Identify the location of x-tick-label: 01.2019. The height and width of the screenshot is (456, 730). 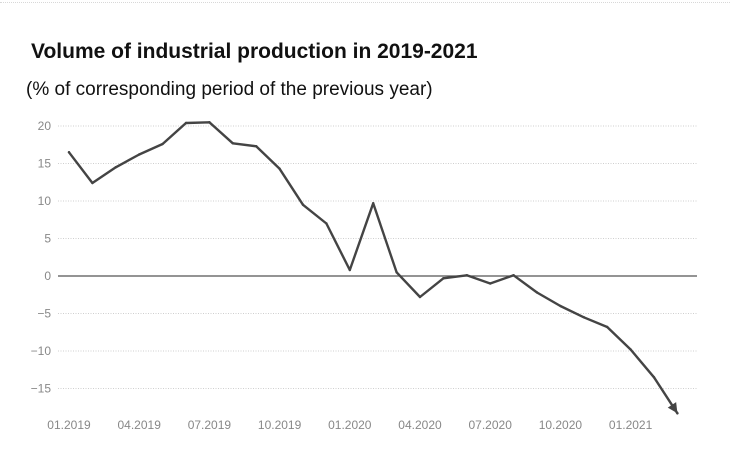
(69, 425).